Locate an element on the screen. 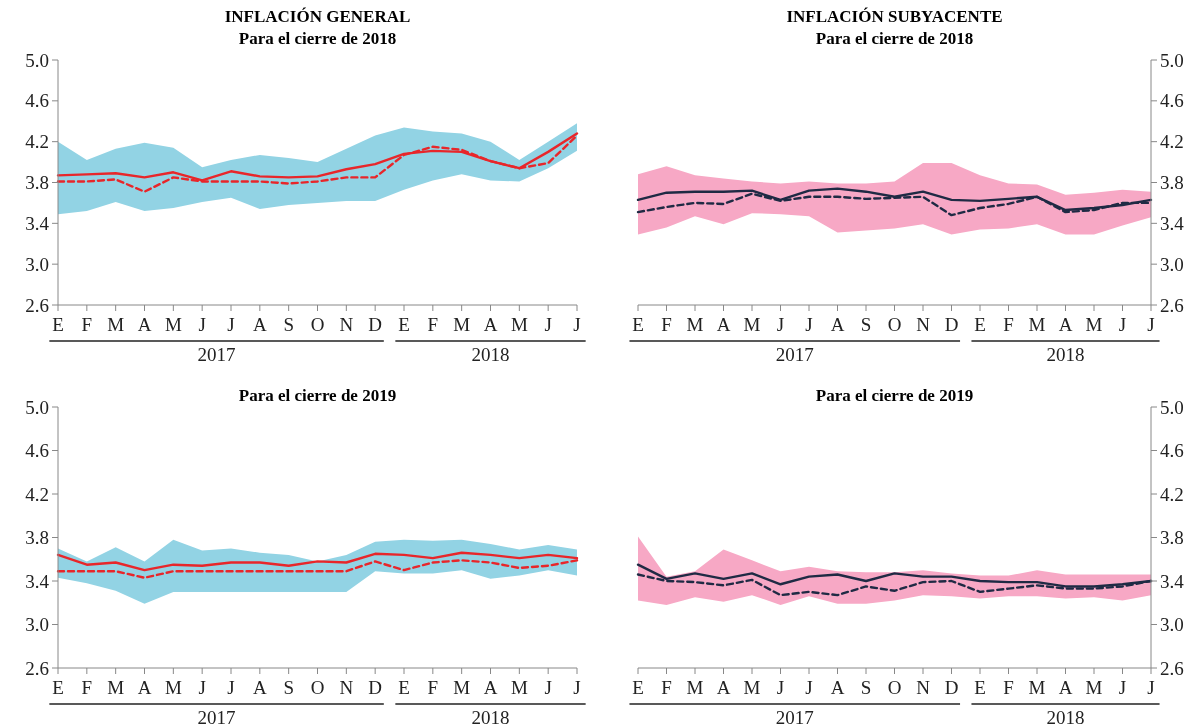 The height and width of the screenshot is (727, 1203). chart-title: INFLACIÓN SUBYACENTE is located at coordinates (894, 16).